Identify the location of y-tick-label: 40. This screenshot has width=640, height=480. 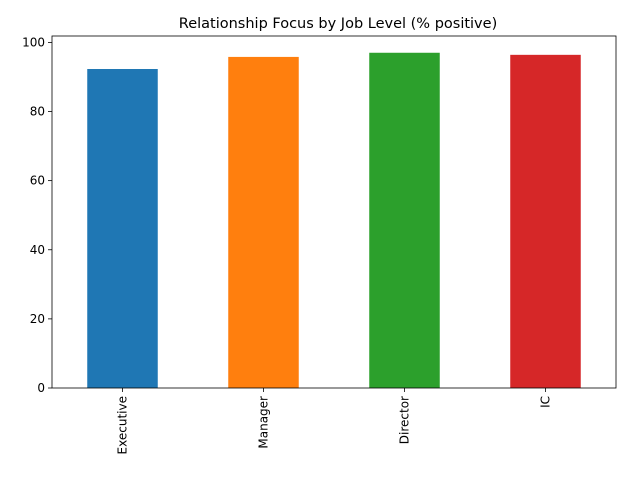
(37, 250).